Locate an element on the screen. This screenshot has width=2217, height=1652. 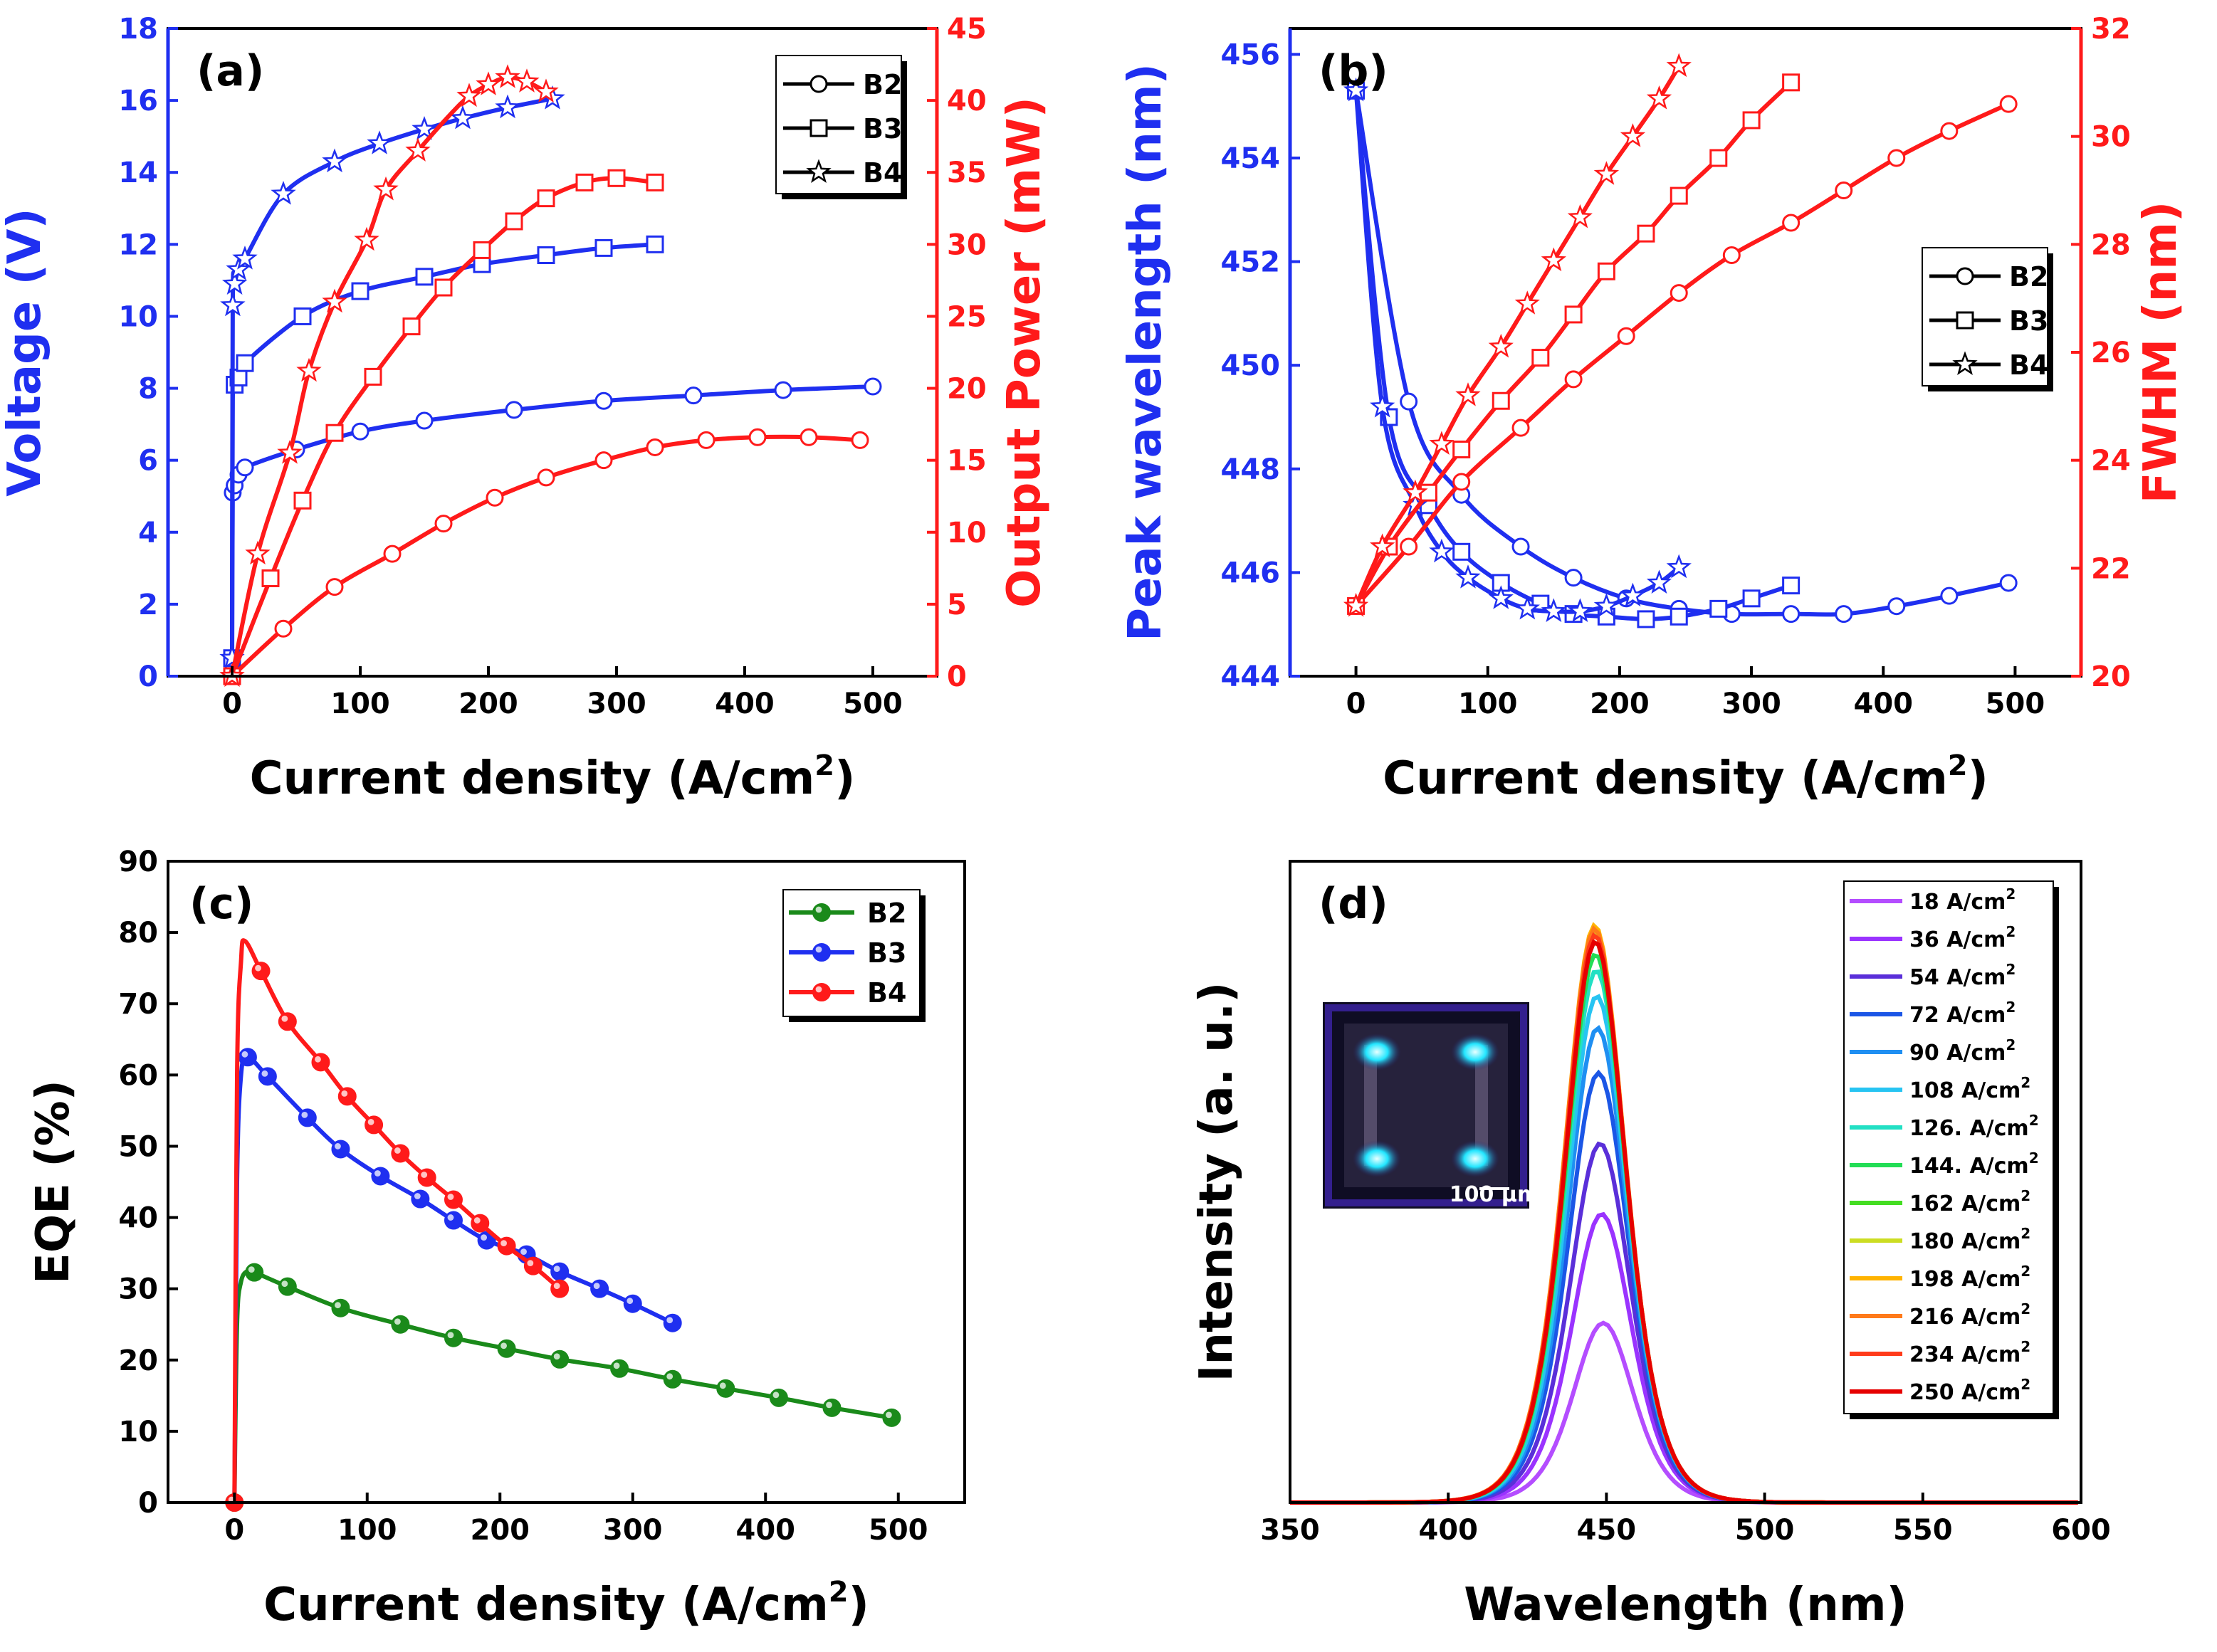
series-b4-left is located at coordinates (392, 377).